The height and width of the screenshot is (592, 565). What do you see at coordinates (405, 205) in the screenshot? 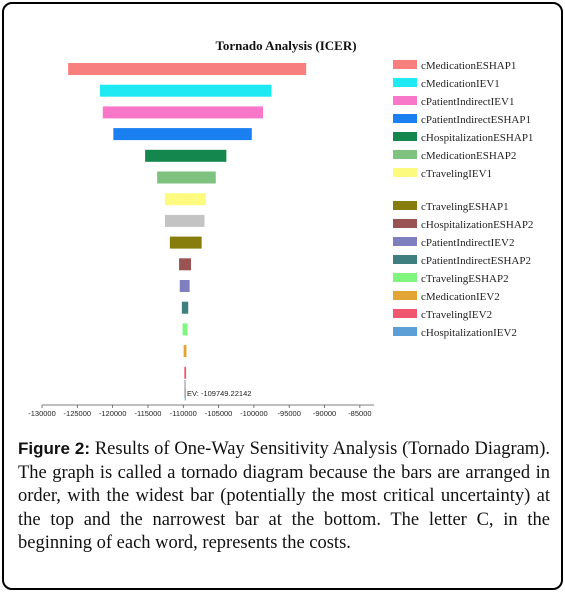
I see `legend-swatch-cTravelingESHAP1` at bounding box center [405, 205].